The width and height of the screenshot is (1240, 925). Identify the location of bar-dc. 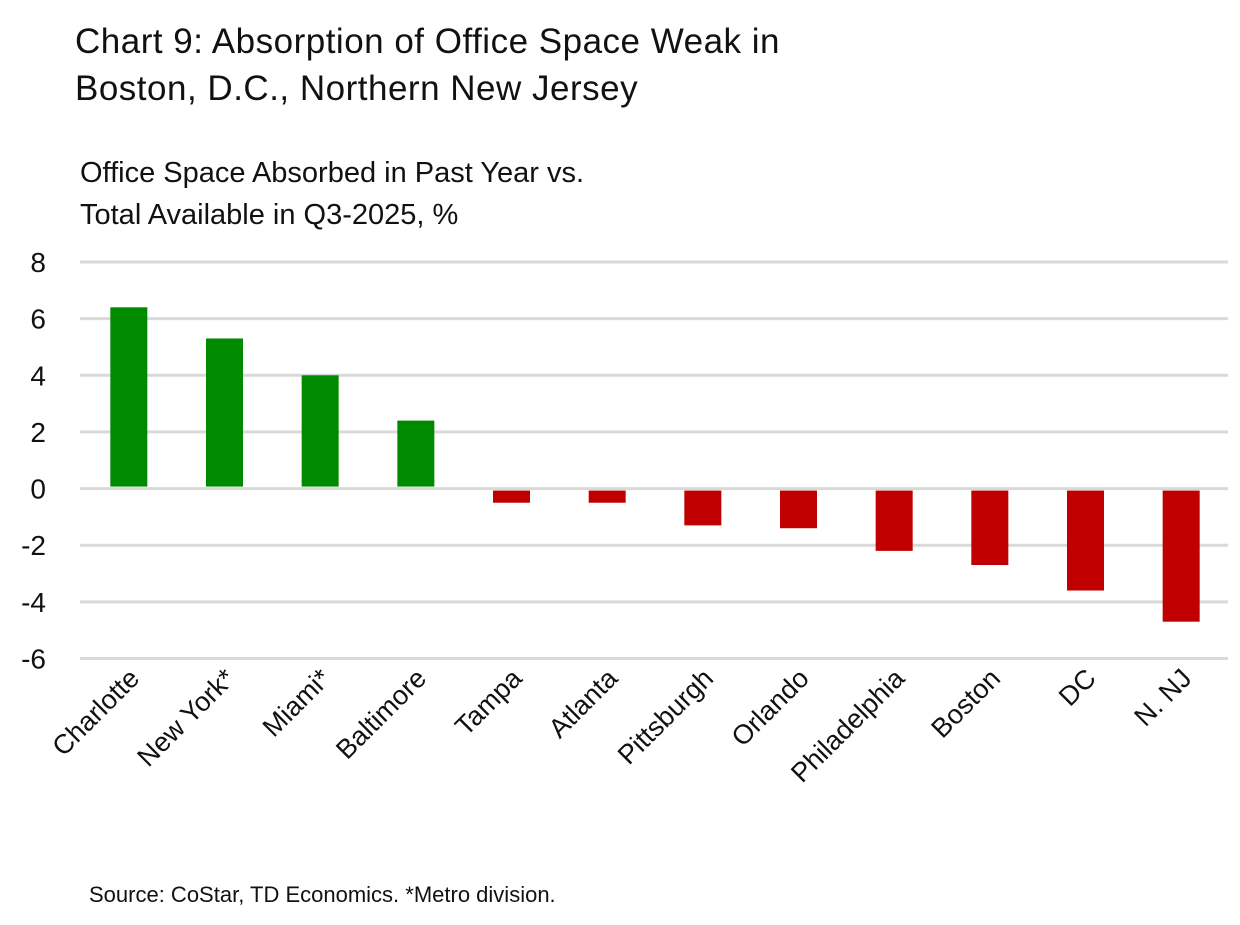
(1085, 540).